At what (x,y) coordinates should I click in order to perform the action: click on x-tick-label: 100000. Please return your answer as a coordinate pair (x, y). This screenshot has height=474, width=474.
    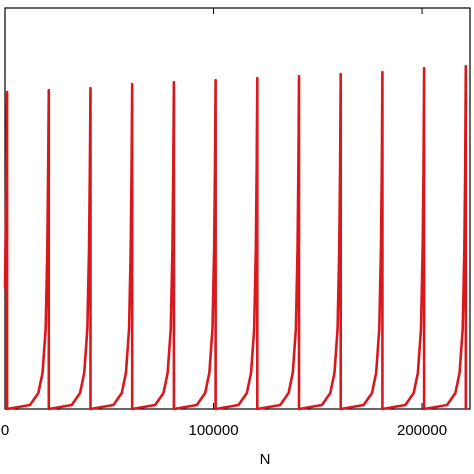
    Looking at the image, I should click on (213, 430).